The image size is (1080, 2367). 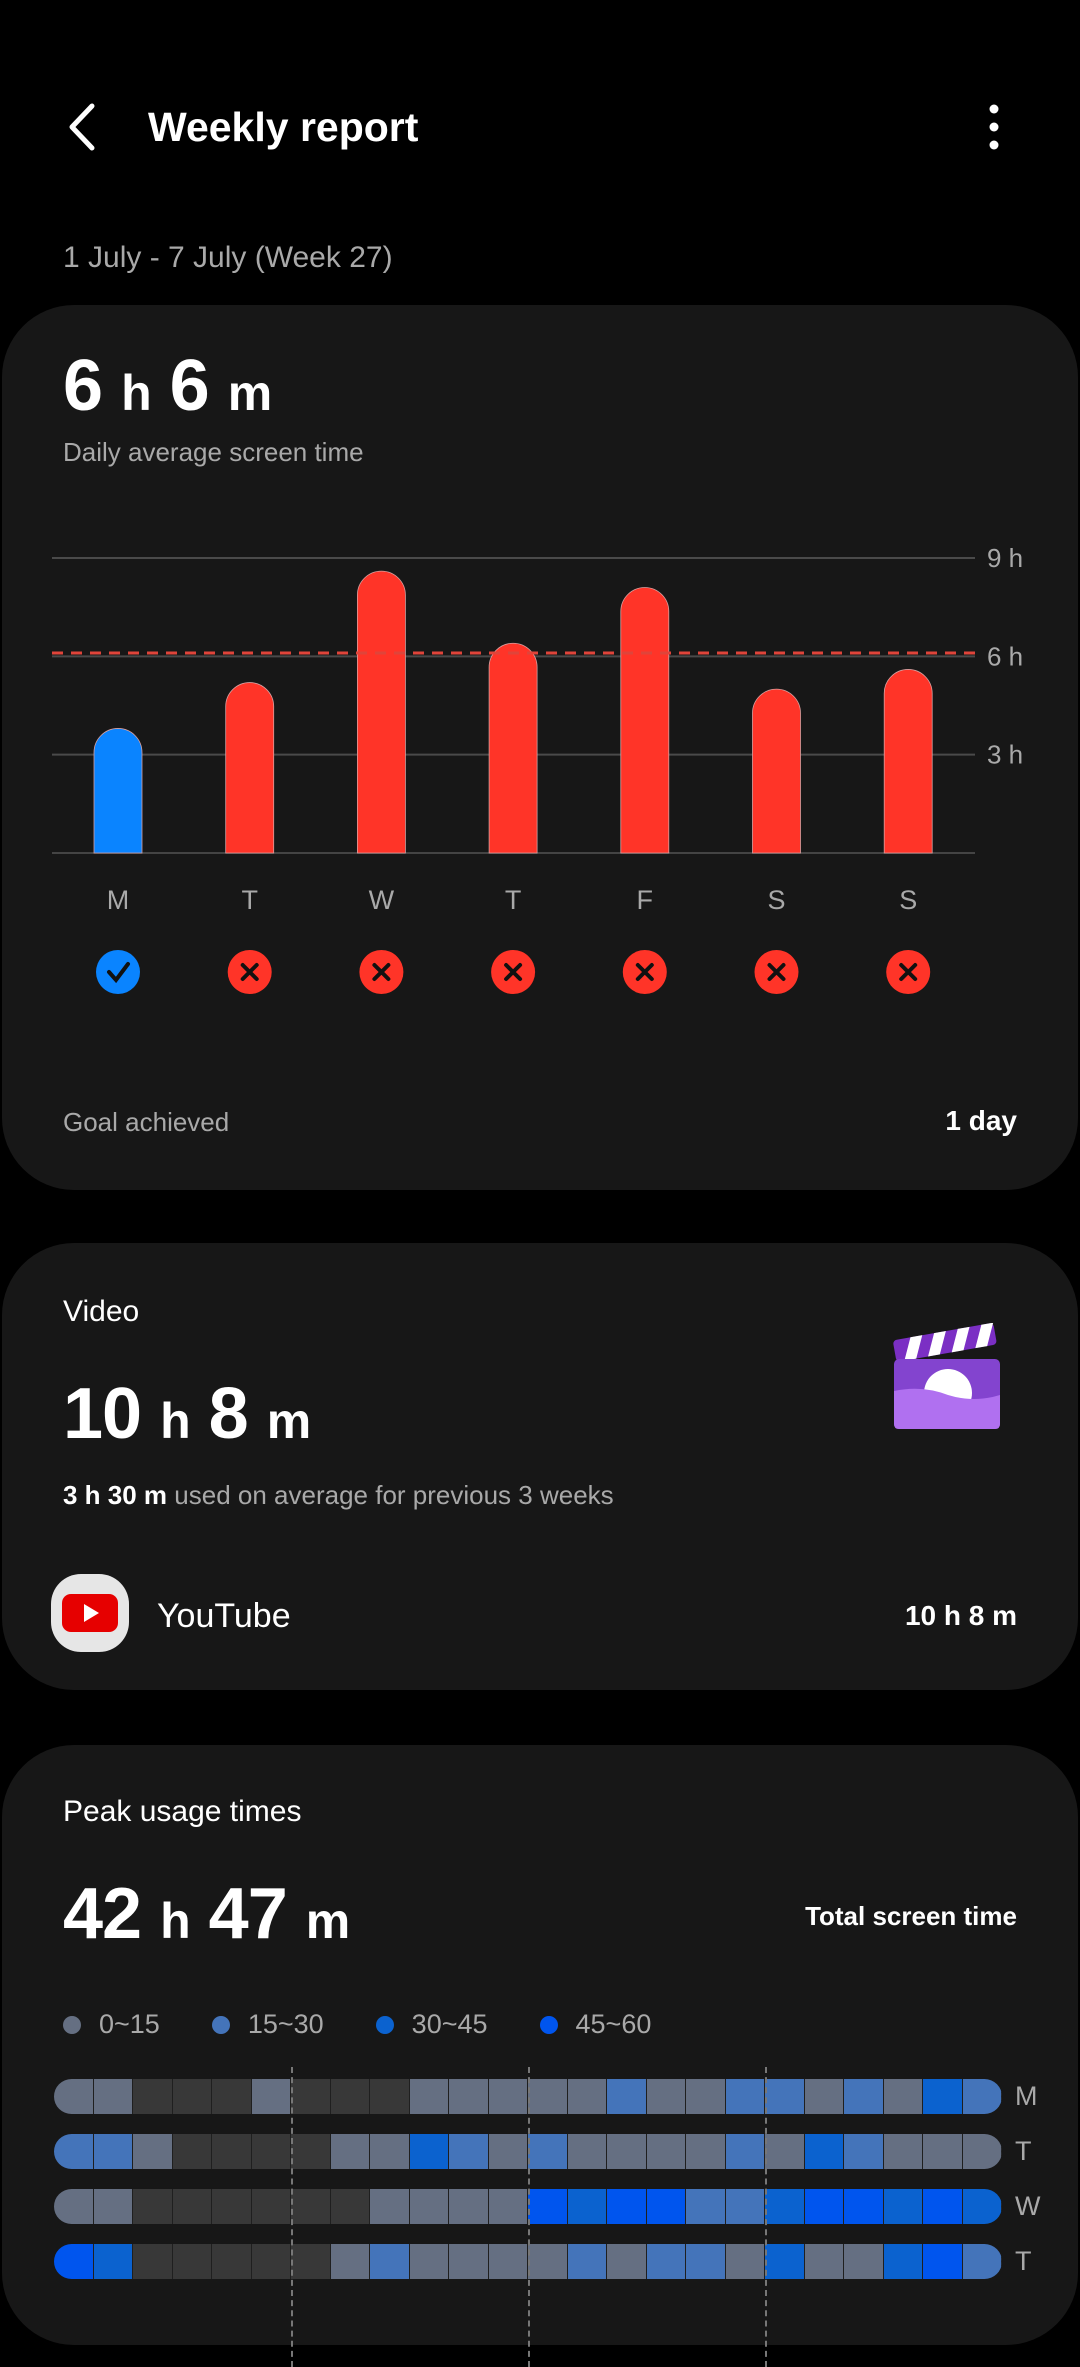 I want to click on x-tick-label: F, so click(x=645, y=900).